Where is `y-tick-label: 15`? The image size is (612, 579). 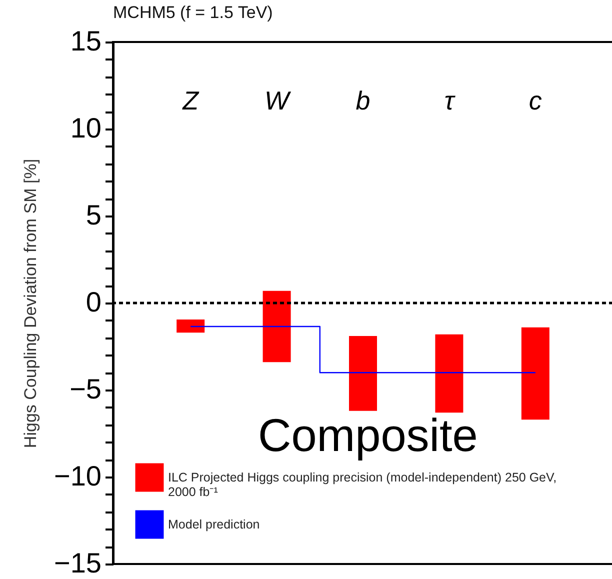
y-tick-label: 15 is located at coordinates (86, 41).